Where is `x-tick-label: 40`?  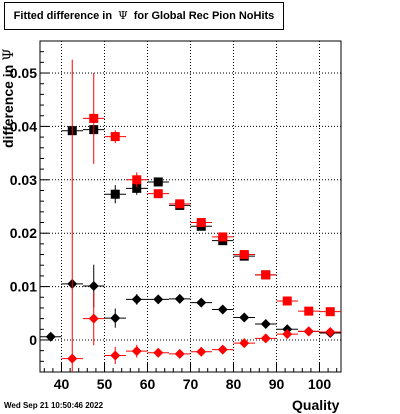
x-tick-label: 40 is located at coordinates (62, 384).